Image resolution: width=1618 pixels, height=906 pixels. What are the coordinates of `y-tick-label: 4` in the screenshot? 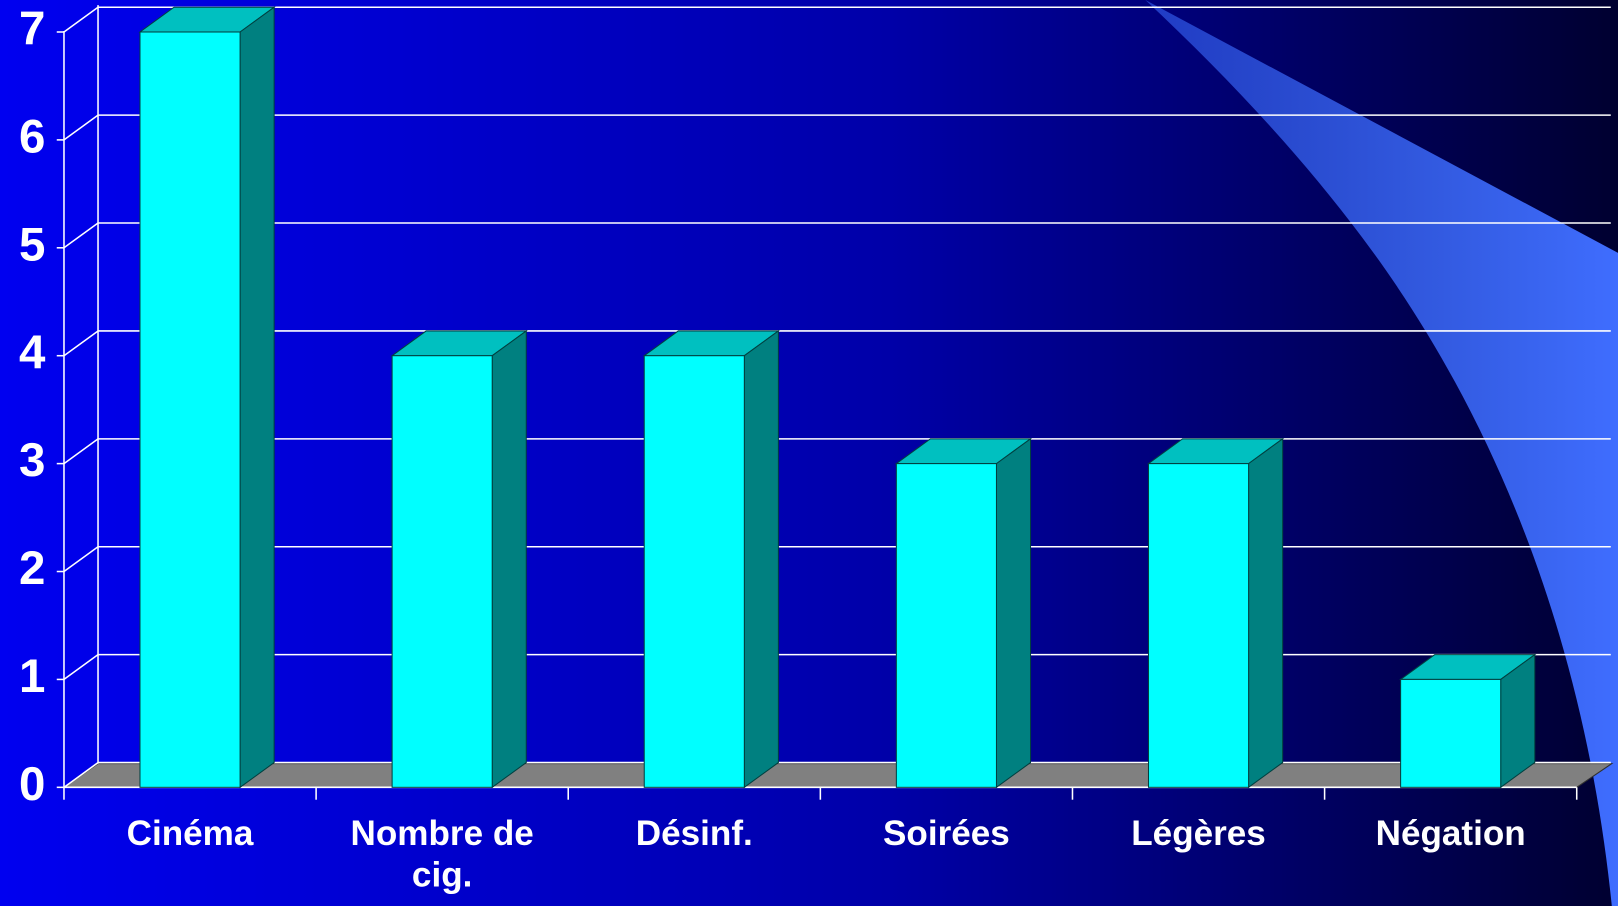 It's located at (32, 352).